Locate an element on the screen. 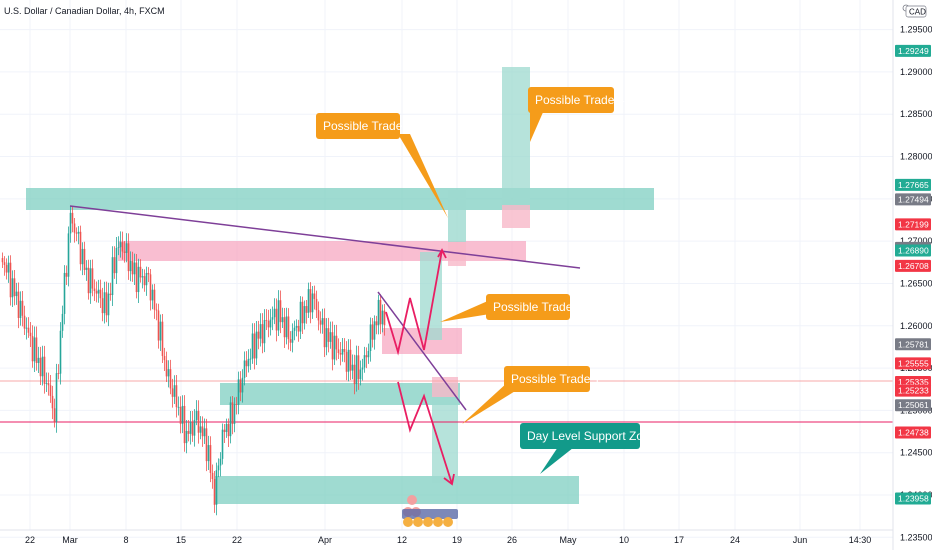  trade4-target-box is located at coordinates (516, 136).